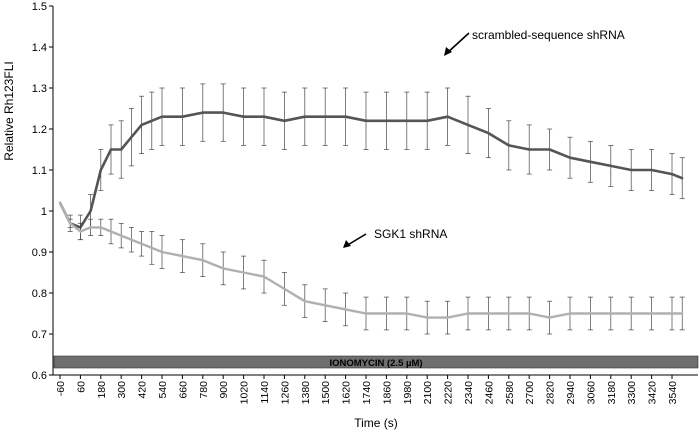 This screenshot has width=700, height=437. What do you see at coordinates (204, 390) in the screenshot?
I see `x-tick-label: 780` at bounding box center [204, 390].